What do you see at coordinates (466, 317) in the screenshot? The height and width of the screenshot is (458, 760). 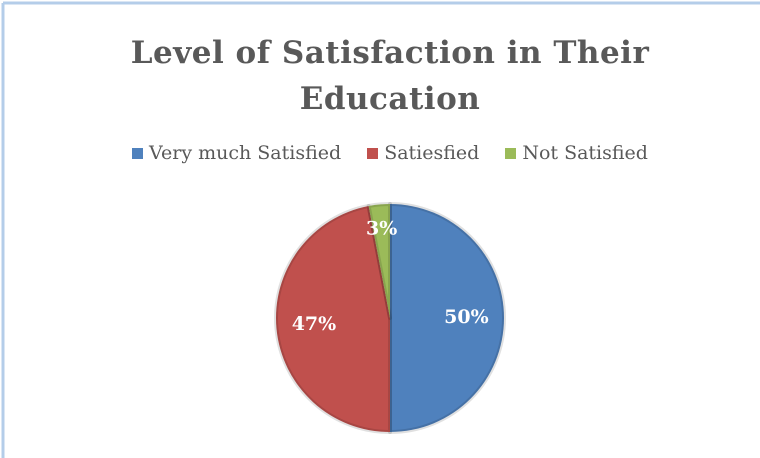 I see `data-label: 50%` at bounding box center [466, 317].